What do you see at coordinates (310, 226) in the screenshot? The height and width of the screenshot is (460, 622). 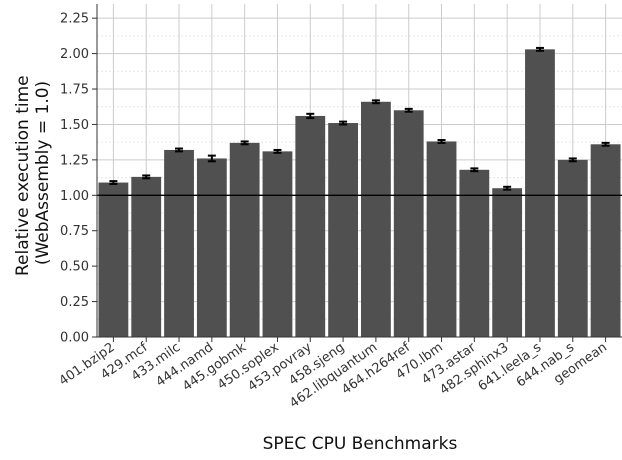 I see `bar-453.povray` at bounding box center [310, 226].